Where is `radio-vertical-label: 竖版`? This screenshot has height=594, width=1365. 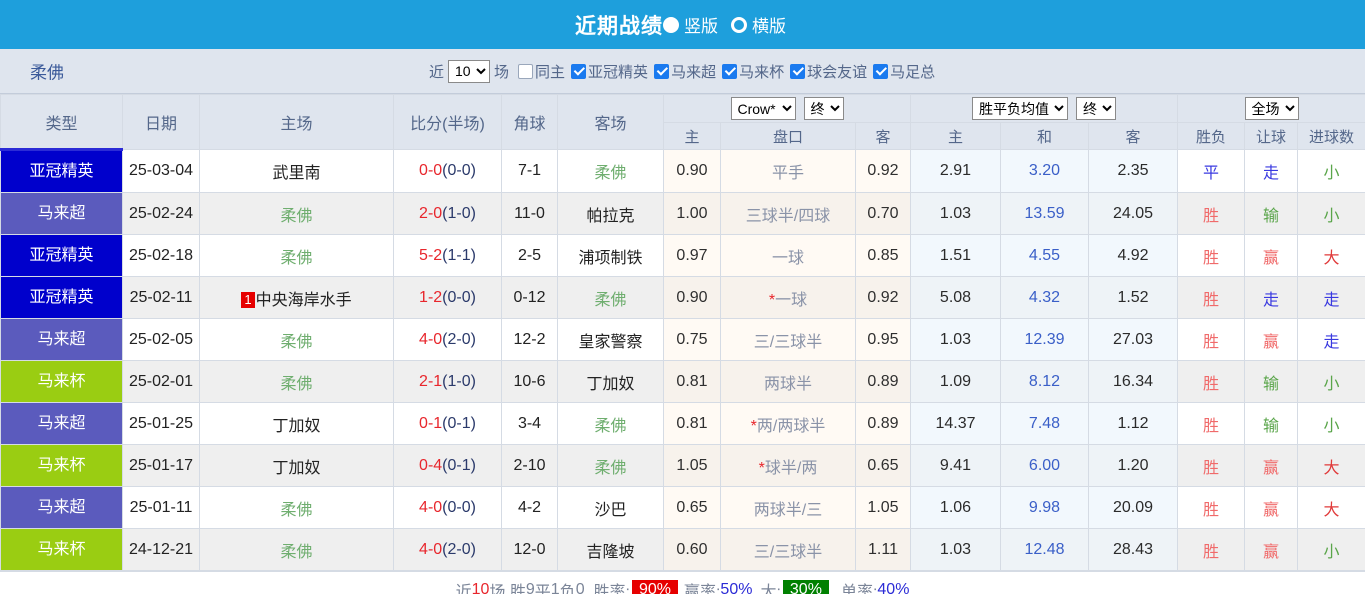 radio-vertical-label: 竖版 is located at coordinates (701, 26).